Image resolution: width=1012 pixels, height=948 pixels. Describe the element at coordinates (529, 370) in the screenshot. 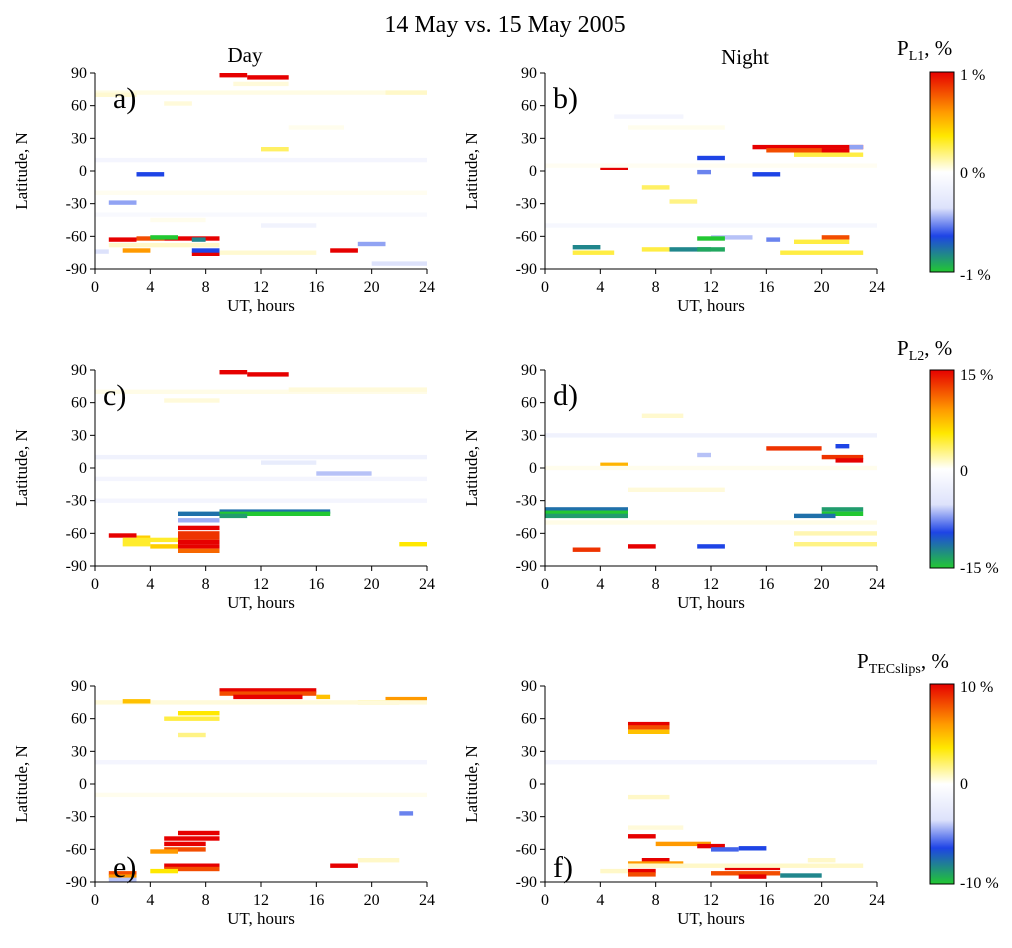

I see `y-tick-label: 90` at that location.